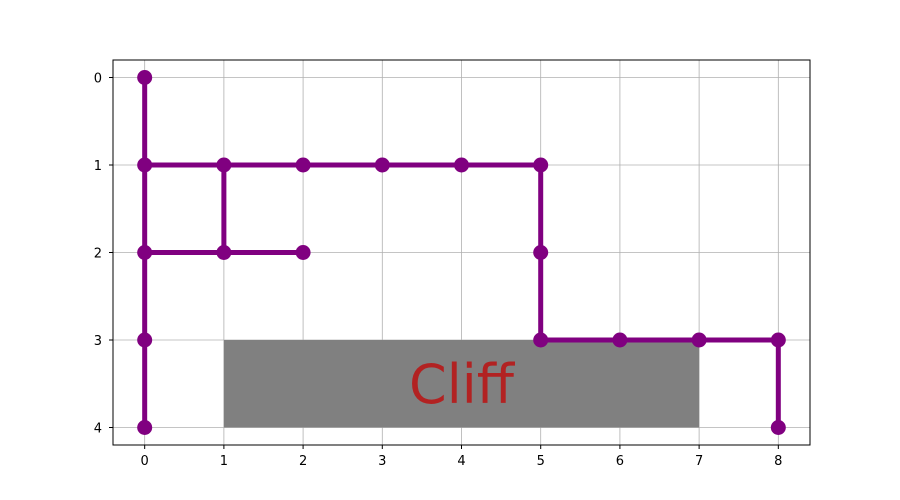 The height and width of the screenshot is (500, 900). Describe the element at coordinates (98, 79) in the screenshot. I see `y-tick-label: 0` at that location.